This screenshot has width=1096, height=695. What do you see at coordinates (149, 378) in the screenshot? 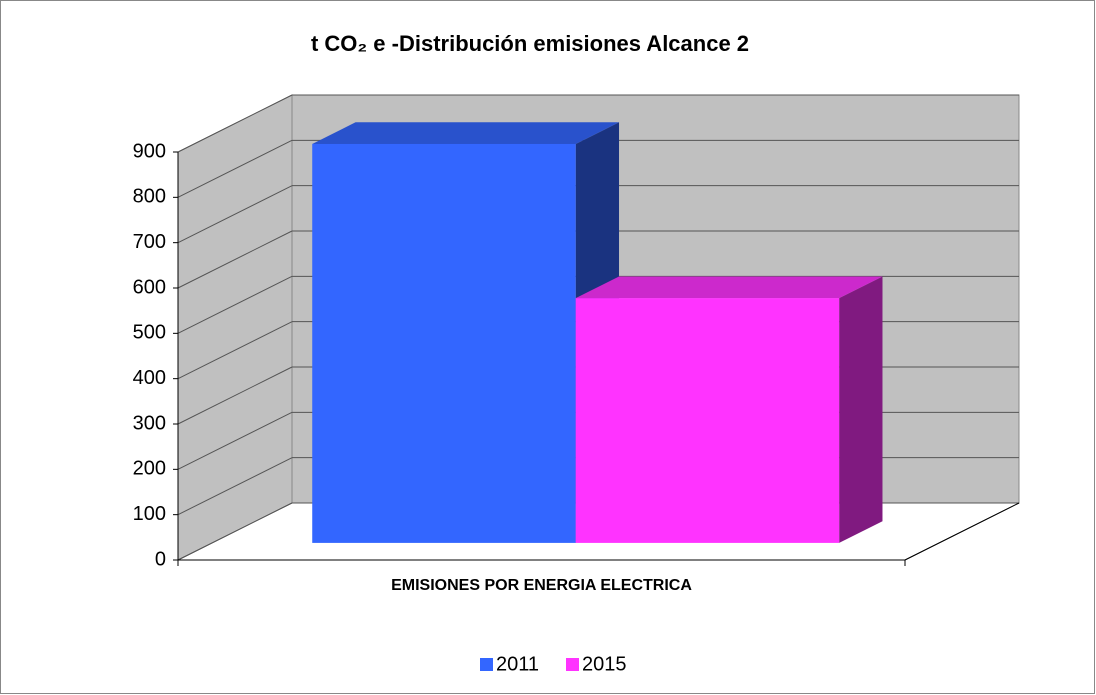
I see `y-tick-label: 400` at bounding box center [149, 378].